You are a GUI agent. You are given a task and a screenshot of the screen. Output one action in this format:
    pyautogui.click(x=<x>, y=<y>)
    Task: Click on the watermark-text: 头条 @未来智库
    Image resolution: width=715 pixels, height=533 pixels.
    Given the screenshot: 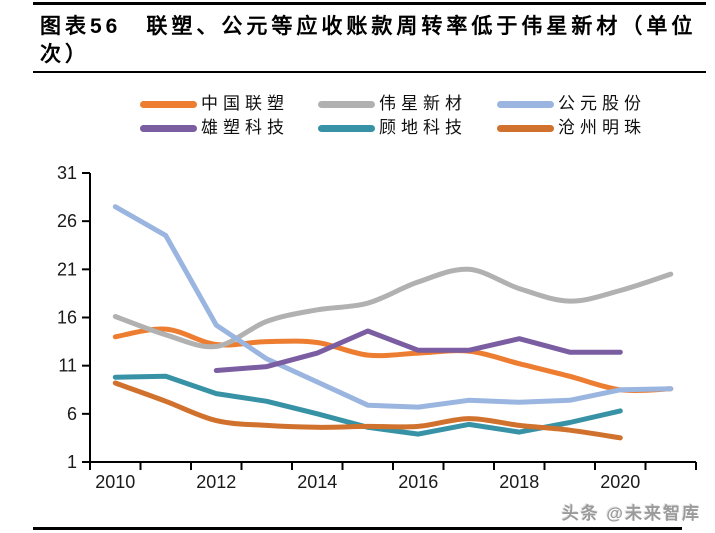 What is the action you would take?
    pyautogui.click(x=631, y=513)
    